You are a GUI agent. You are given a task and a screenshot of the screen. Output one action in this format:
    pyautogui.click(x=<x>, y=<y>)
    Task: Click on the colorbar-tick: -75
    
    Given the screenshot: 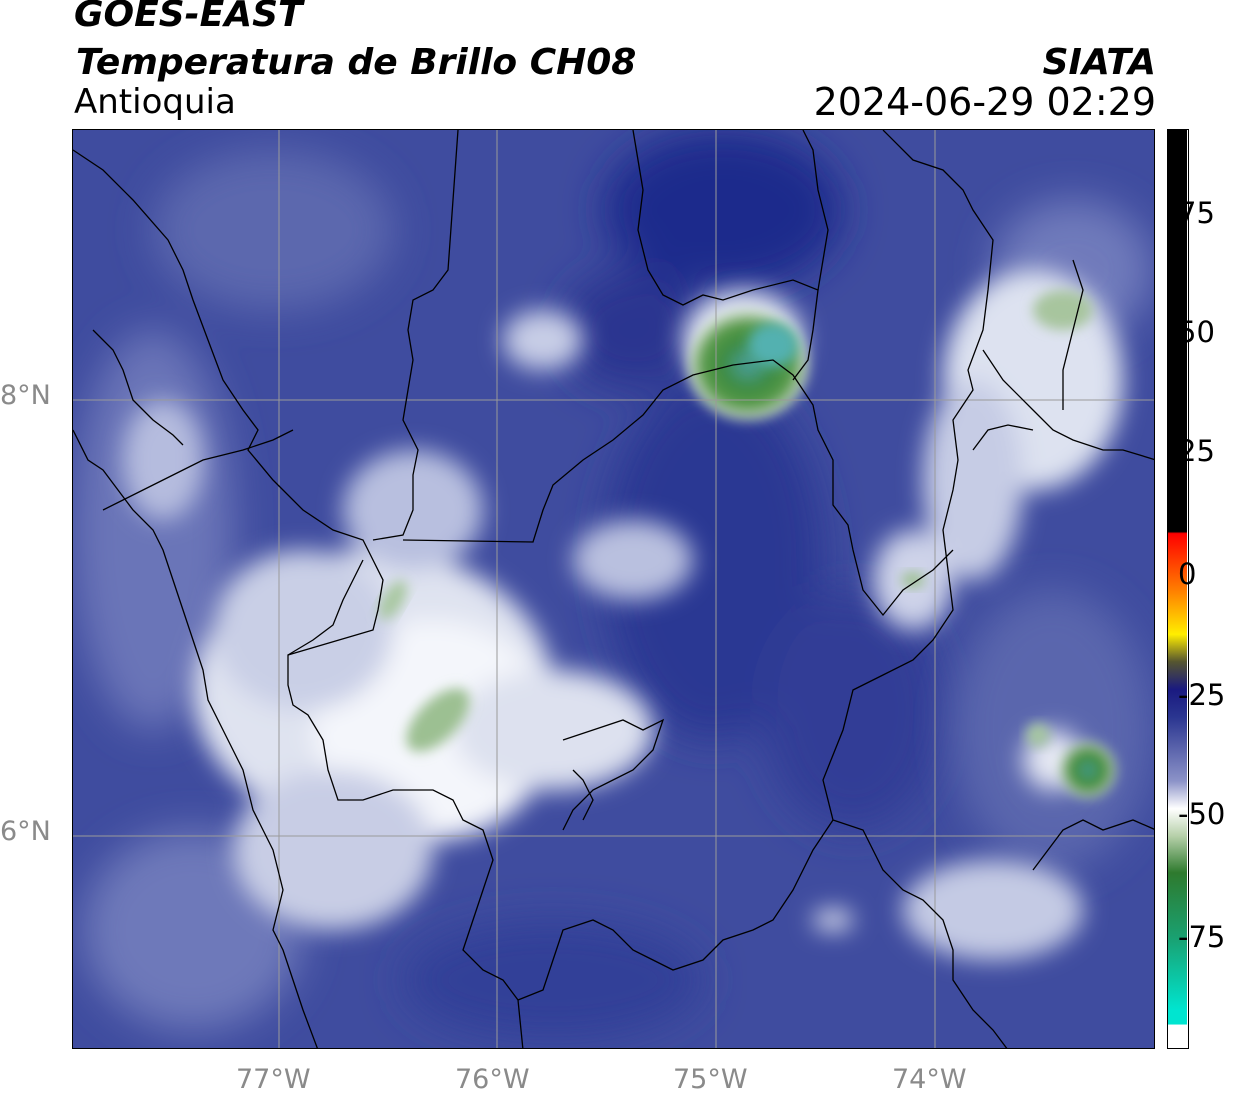 What is the action you would take?
    pyautogui.click(x=1202, y=937)
    